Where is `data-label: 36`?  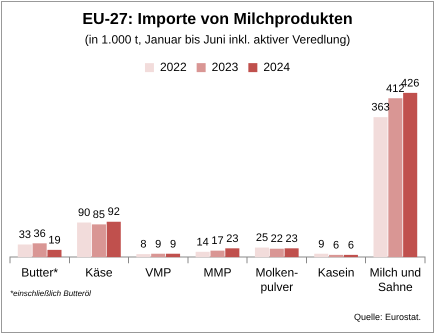
data-label: 36 is located at coordinates (40, 234).